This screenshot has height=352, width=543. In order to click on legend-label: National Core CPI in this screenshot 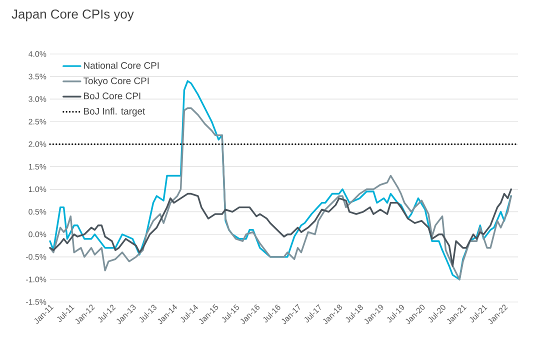, I will do `click(121, 65)`.